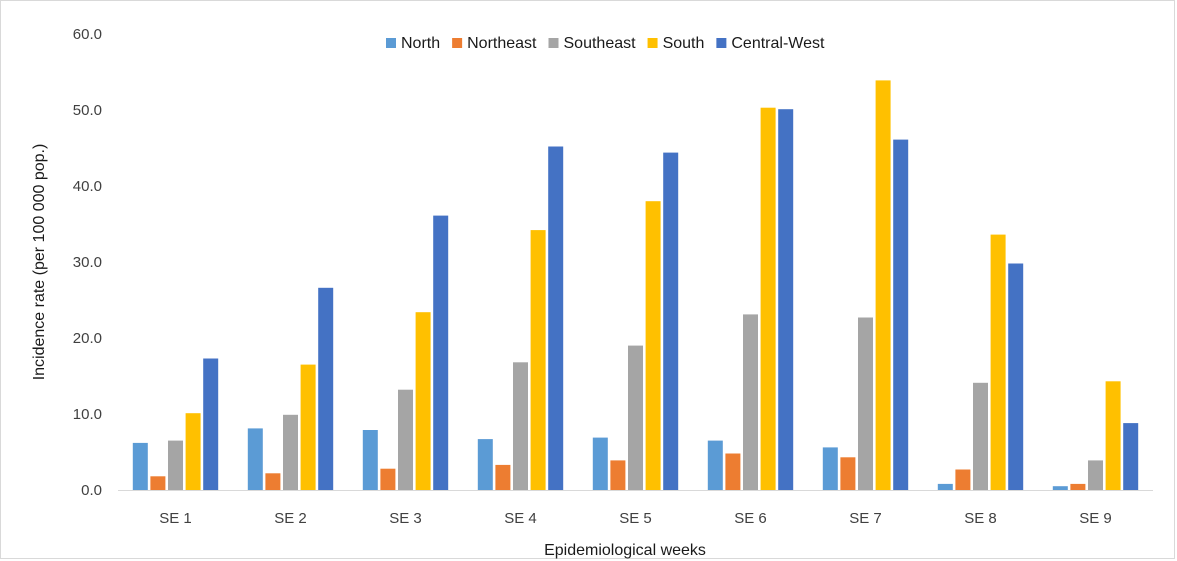 This screenshot has width=1177, height=561. I want to click on x-tick-label: SE 2, so click(290, 518).